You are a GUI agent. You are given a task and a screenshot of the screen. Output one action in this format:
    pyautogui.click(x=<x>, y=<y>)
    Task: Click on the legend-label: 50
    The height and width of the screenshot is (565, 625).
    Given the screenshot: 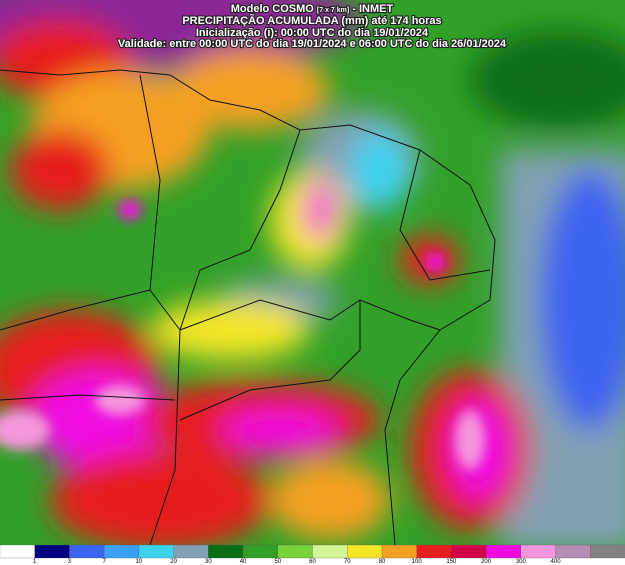 What is the action you would take?
    pyautogui.click(x=277, y=562)
    